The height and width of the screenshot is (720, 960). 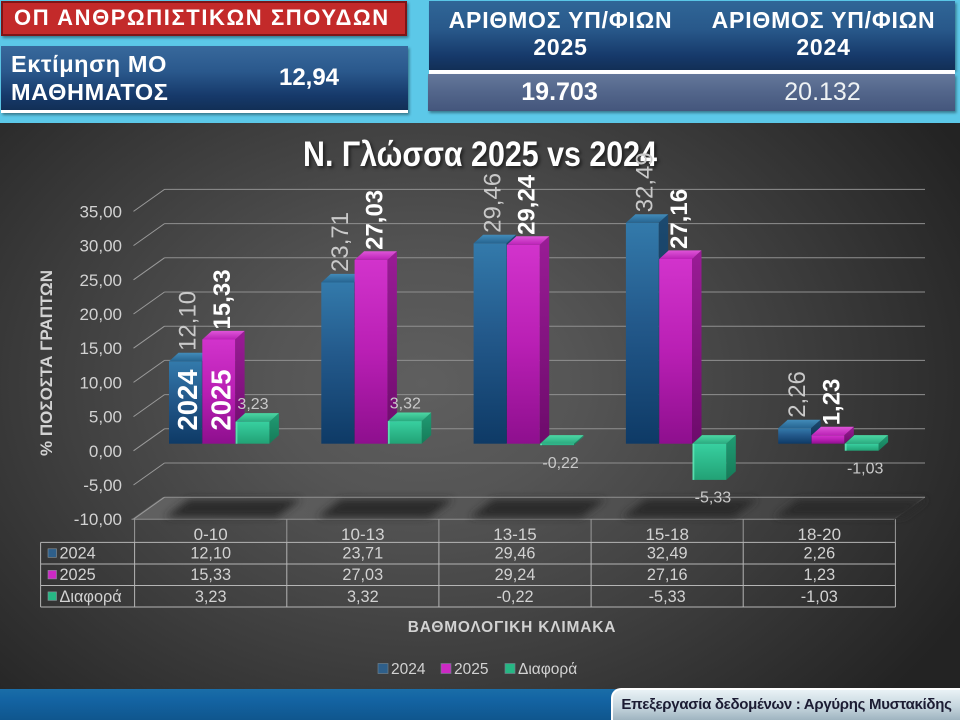 What do you see at coordinates (100, 280) in the screenshot?
I see `svg-text: 25,00` at bounding box center [100, 280].